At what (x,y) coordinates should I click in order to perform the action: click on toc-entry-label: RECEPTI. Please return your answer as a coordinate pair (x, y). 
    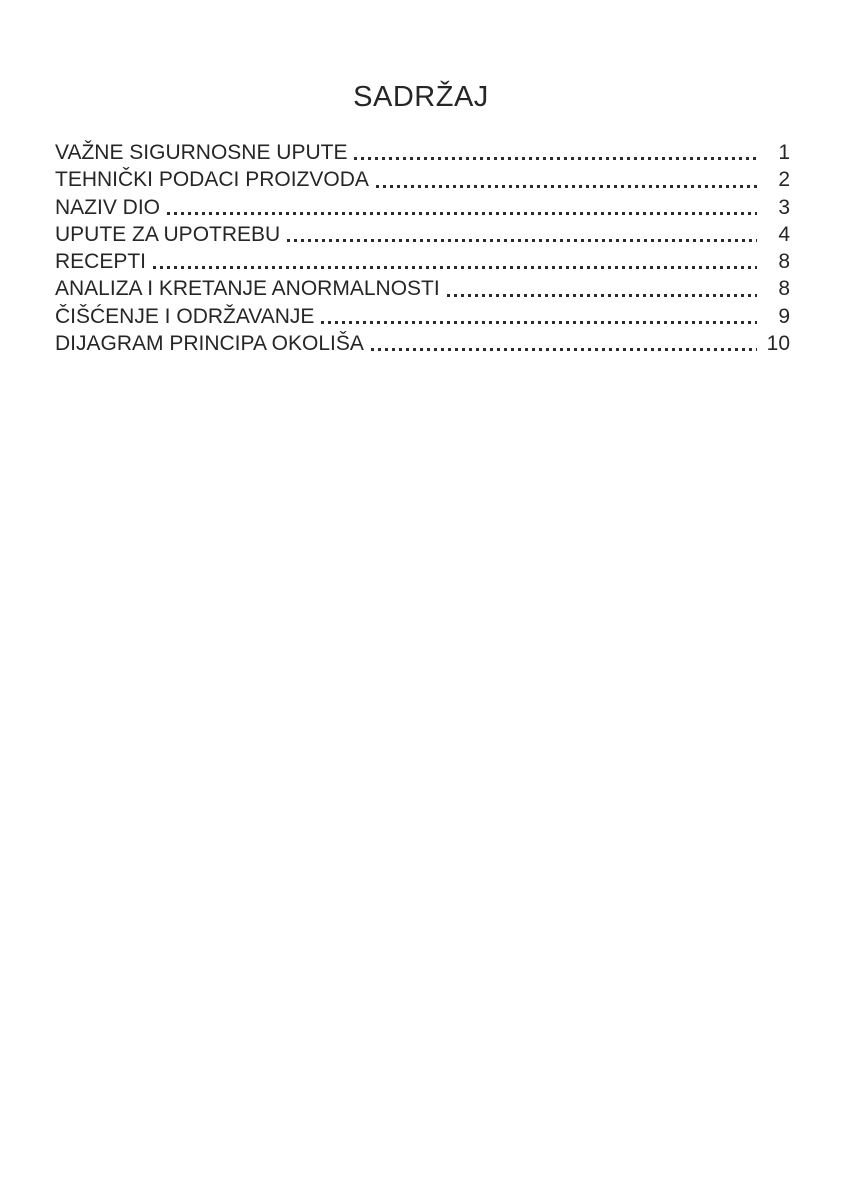
    Looking at the image, I should click on (101, 262).